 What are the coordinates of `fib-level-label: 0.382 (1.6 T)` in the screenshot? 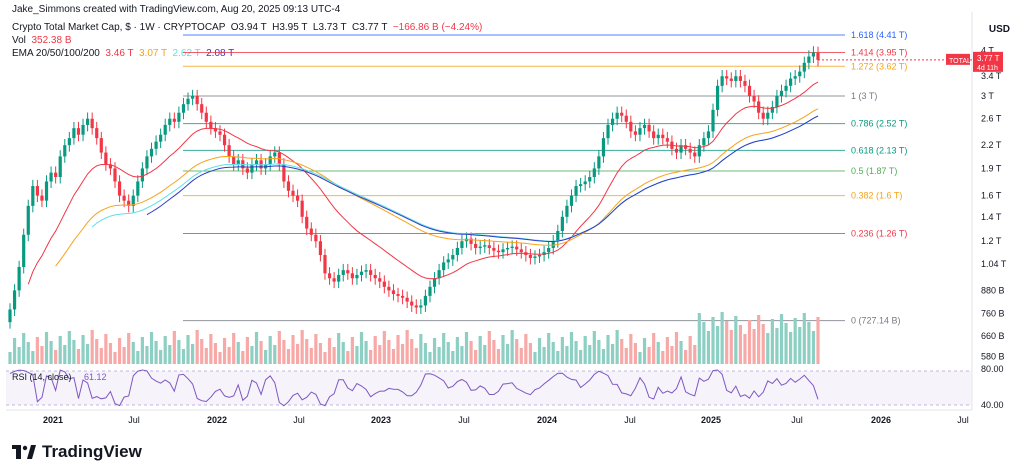 It's located at (876, 196).